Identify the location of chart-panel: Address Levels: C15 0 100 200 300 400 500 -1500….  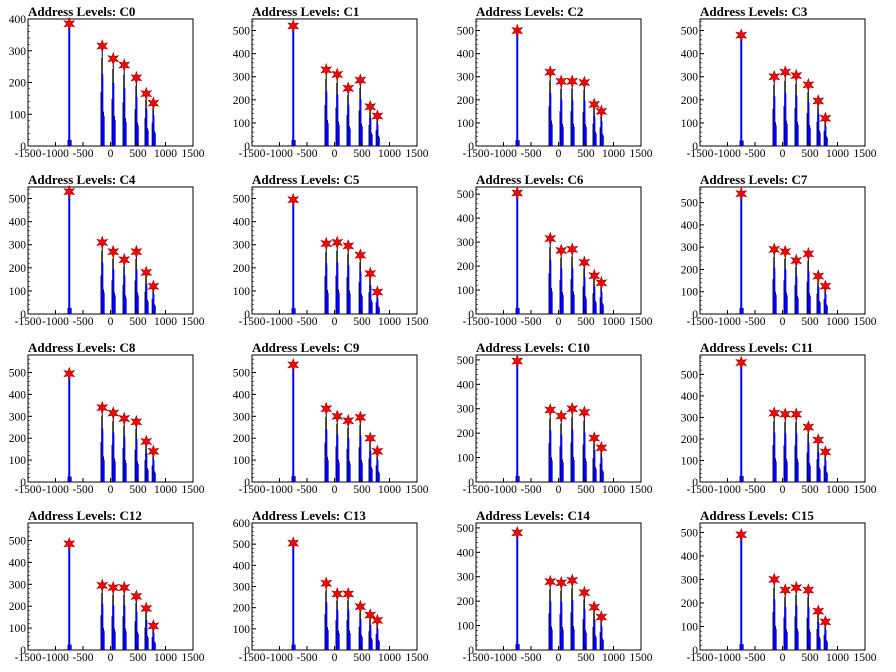
(784, 588).